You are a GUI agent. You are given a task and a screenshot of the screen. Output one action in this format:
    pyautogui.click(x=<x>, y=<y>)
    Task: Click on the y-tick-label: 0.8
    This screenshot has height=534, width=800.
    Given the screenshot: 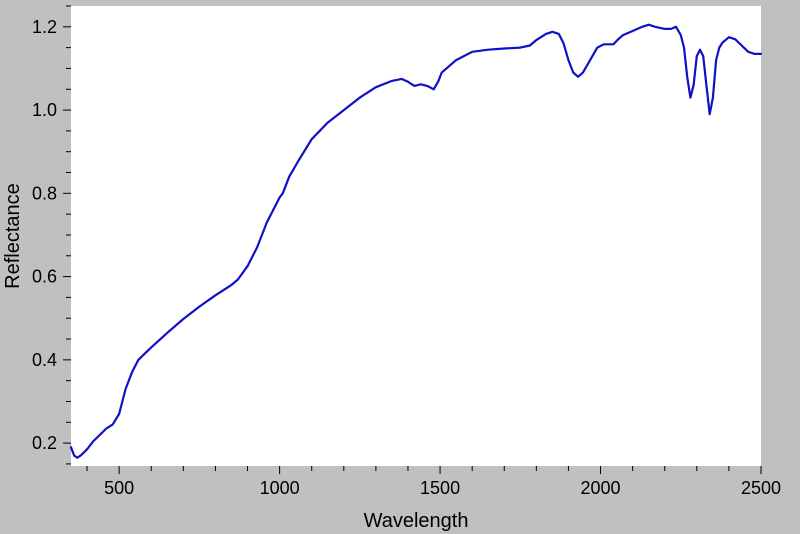 What is the action you would take?
    pyautogui.click(x=44, y=193)
    